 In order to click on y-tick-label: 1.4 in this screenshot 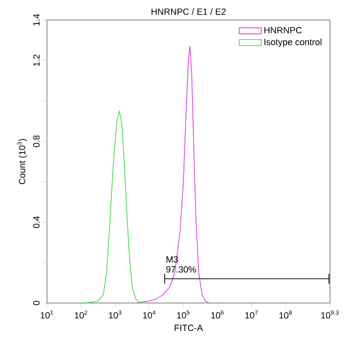, I will do `click(36, 20)`.